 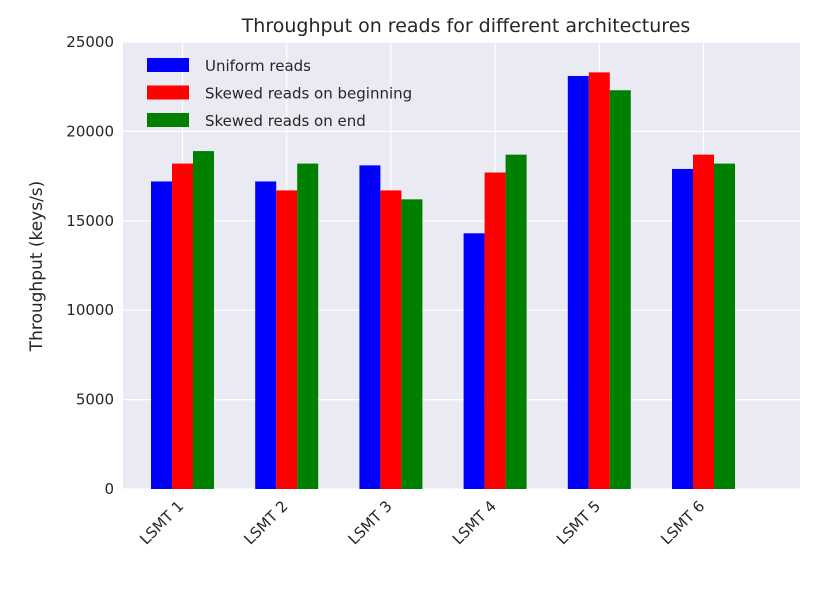 What do you see at coordinates (90, 221) in the screenshot?
I see `y-tick-label: 15000` at bounding box center [90, 221].